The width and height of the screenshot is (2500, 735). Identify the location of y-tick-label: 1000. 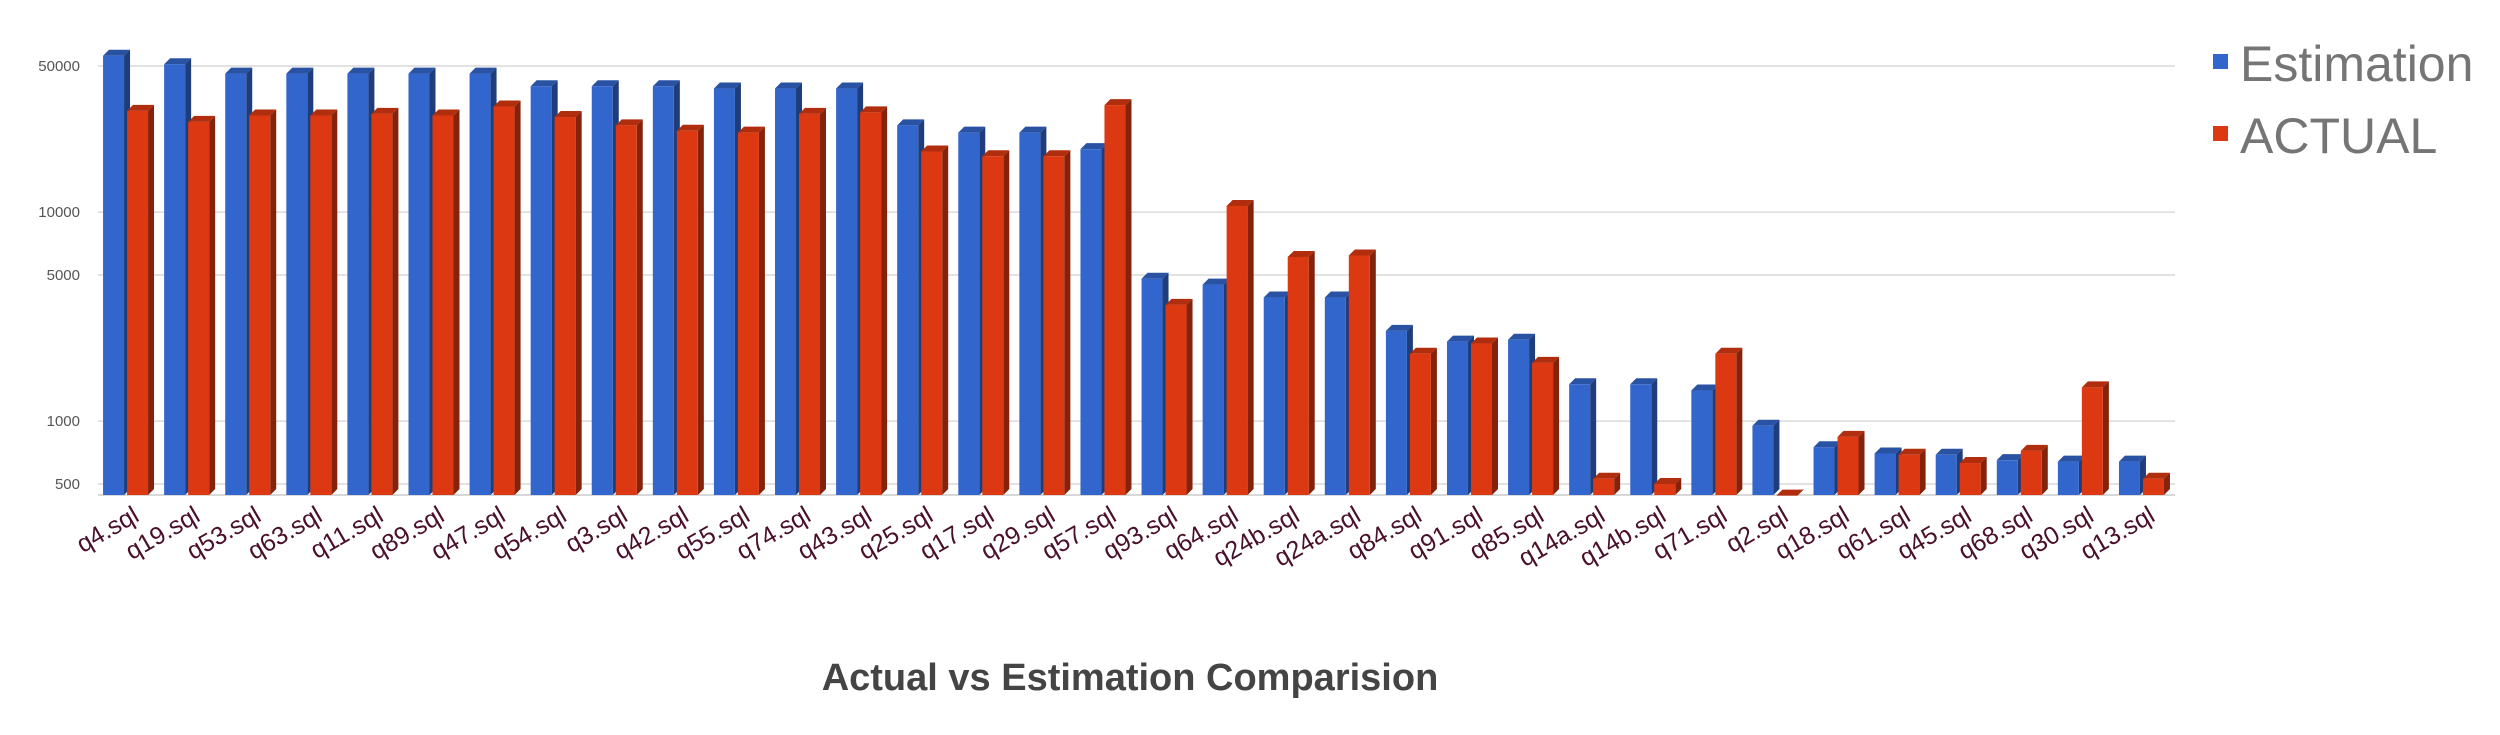
(63, 421).